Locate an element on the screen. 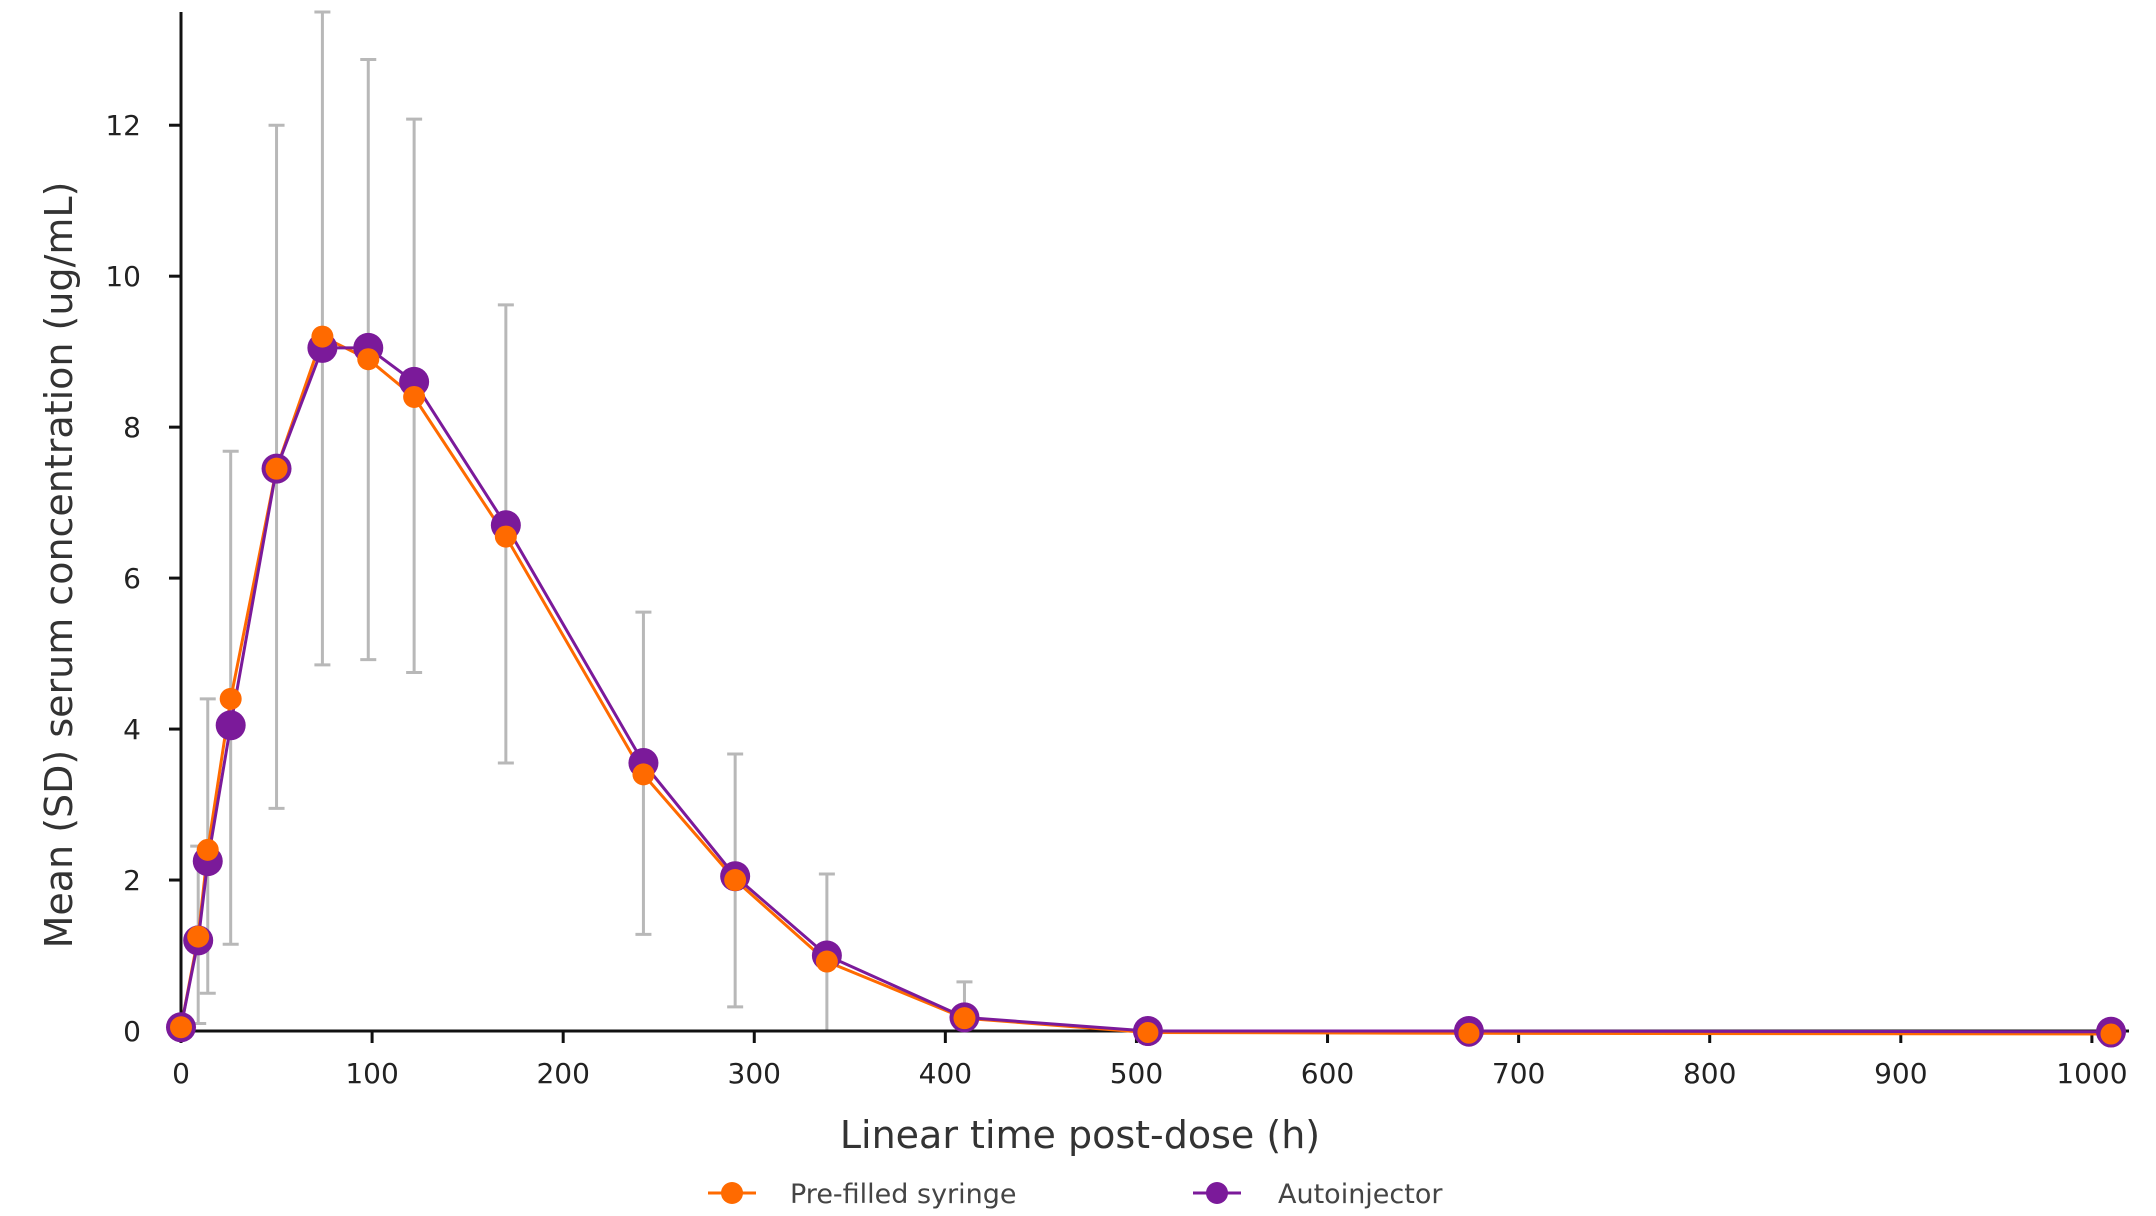 The height and width of the screenshot is (1216, 2156). x-tick-label: 300 is located at coordinates (754, 1073).